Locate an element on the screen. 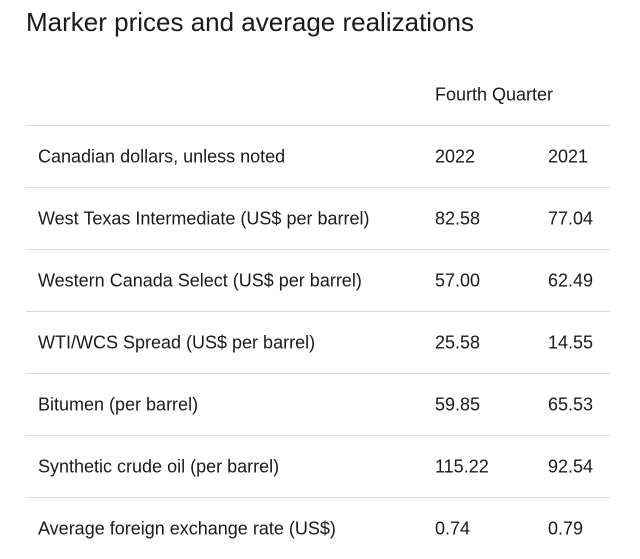 The width and height of the screenshot is (640, 559). row-label: WTI/WCS Spread (US$ per barrel) is located at coordinates (177, 342).